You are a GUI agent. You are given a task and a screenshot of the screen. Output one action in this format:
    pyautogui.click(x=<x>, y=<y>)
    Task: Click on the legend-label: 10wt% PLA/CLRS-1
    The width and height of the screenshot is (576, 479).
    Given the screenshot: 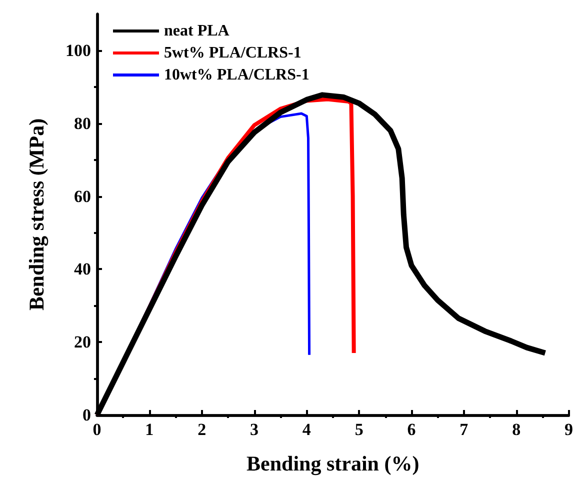 What is the action you would take?
    pyautogui.click(x=237, y=75)
    